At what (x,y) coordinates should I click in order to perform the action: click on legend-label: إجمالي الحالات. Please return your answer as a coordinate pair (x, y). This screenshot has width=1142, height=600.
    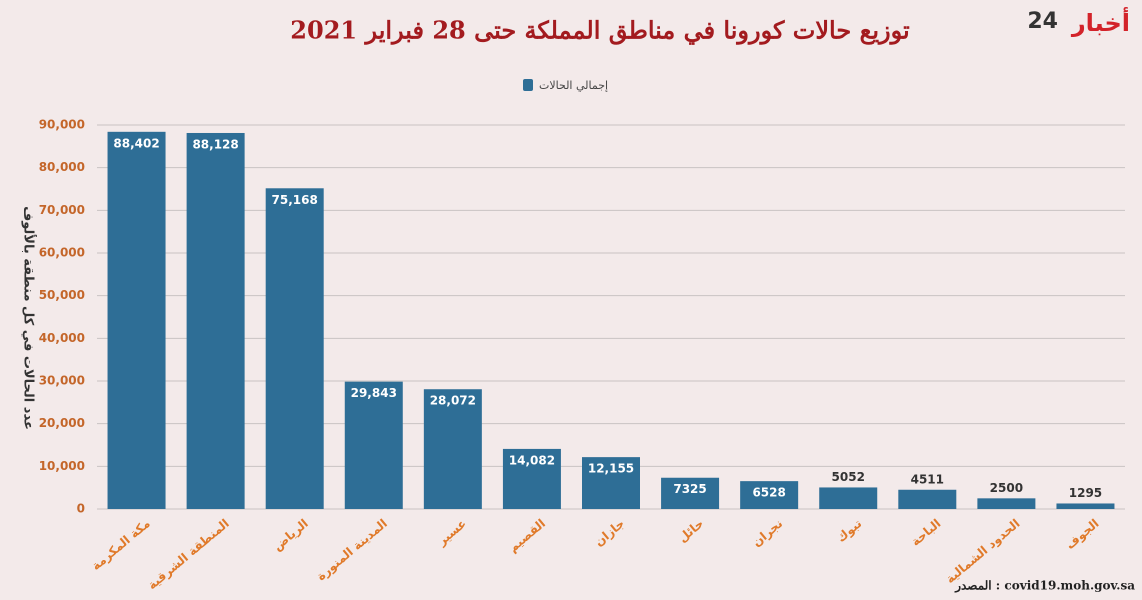
    Looking at the image, I should click on (573, 85).